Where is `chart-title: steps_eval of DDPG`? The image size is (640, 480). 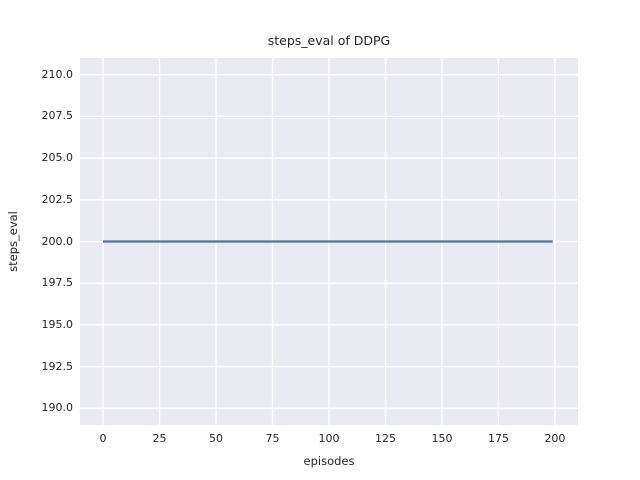 chart-title: steps_eval of DDPG is located at coordinates (329, 40).